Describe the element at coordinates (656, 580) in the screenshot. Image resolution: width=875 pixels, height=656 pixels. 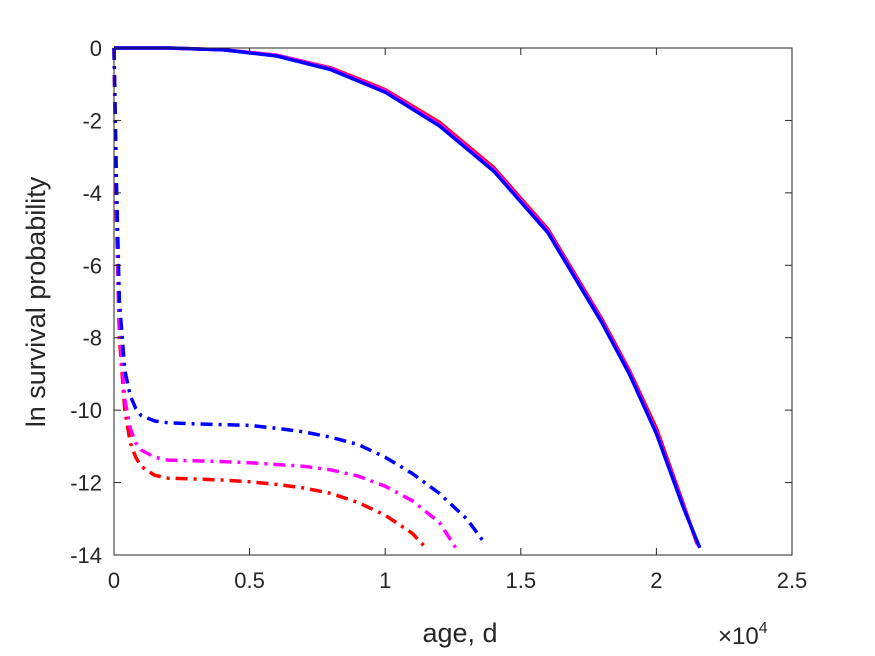
I see `x-tick-label: 2` at that location.